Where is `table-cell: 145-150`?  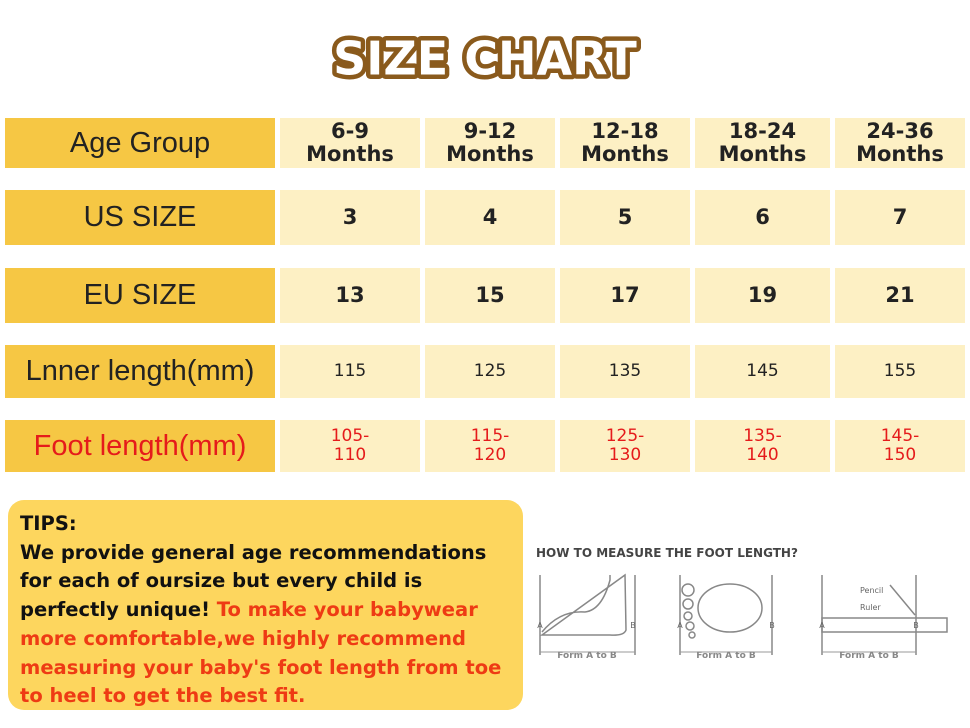
table-cell: 145-150 is located at coordinates (900, 446).